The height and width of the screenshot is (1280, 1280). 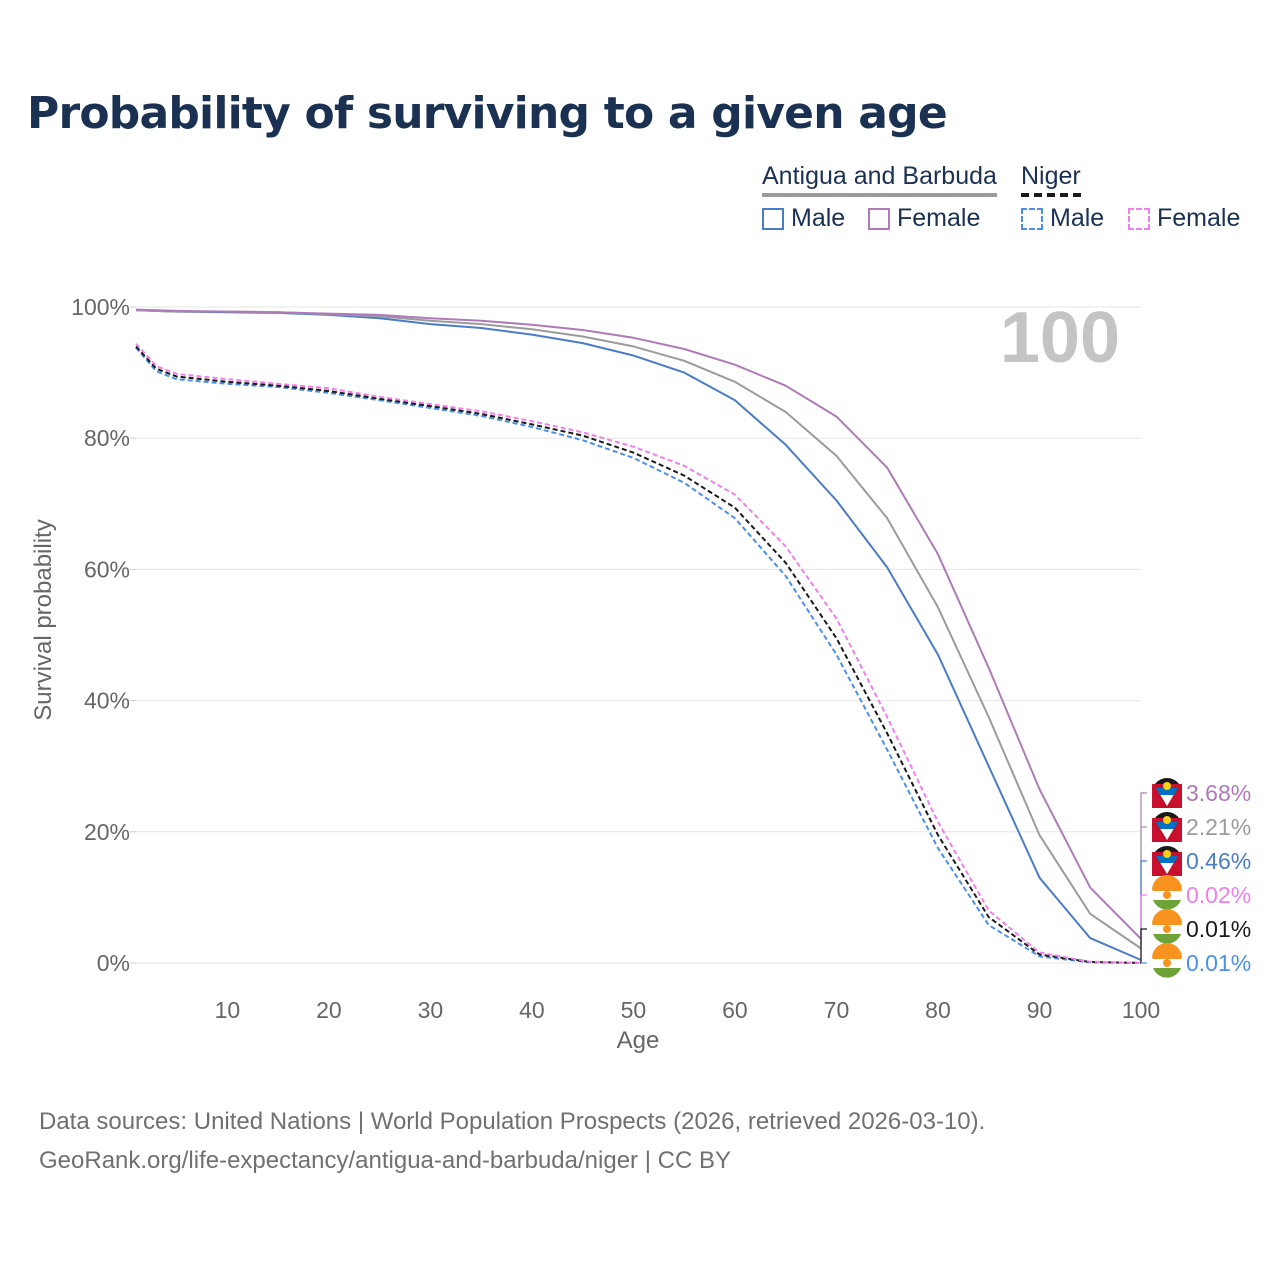 I want to click on x-tick-label: 20, so click(x=329, y=1010).